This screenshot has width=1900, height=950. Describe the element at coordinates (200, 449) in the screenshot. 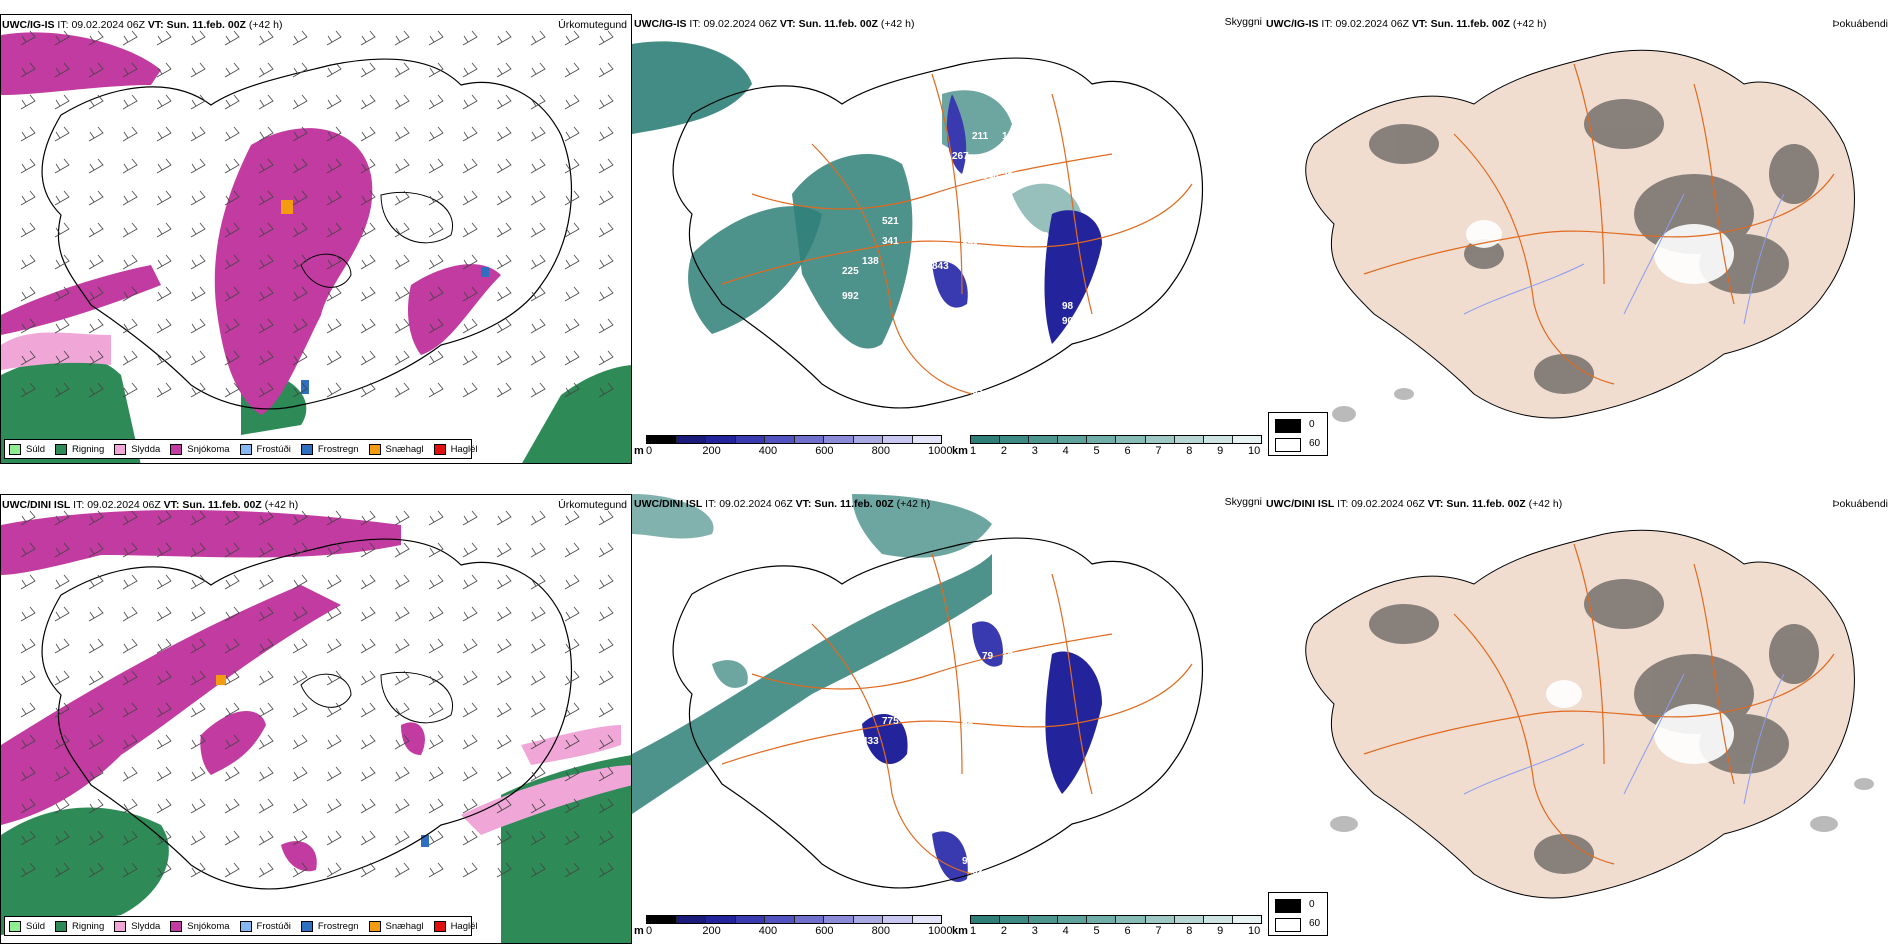

I see `legend-item: Snjókoma` at that location.